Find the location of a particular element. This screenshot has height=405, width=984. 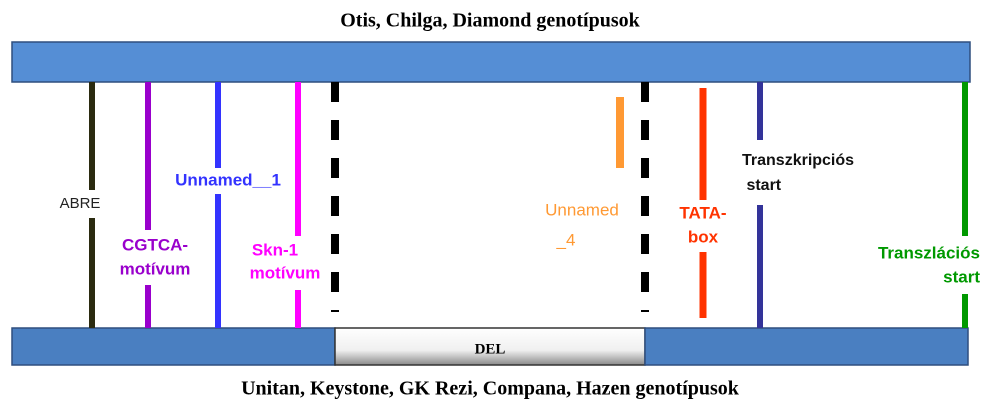

top-bar is located at coordinates (491, 62).